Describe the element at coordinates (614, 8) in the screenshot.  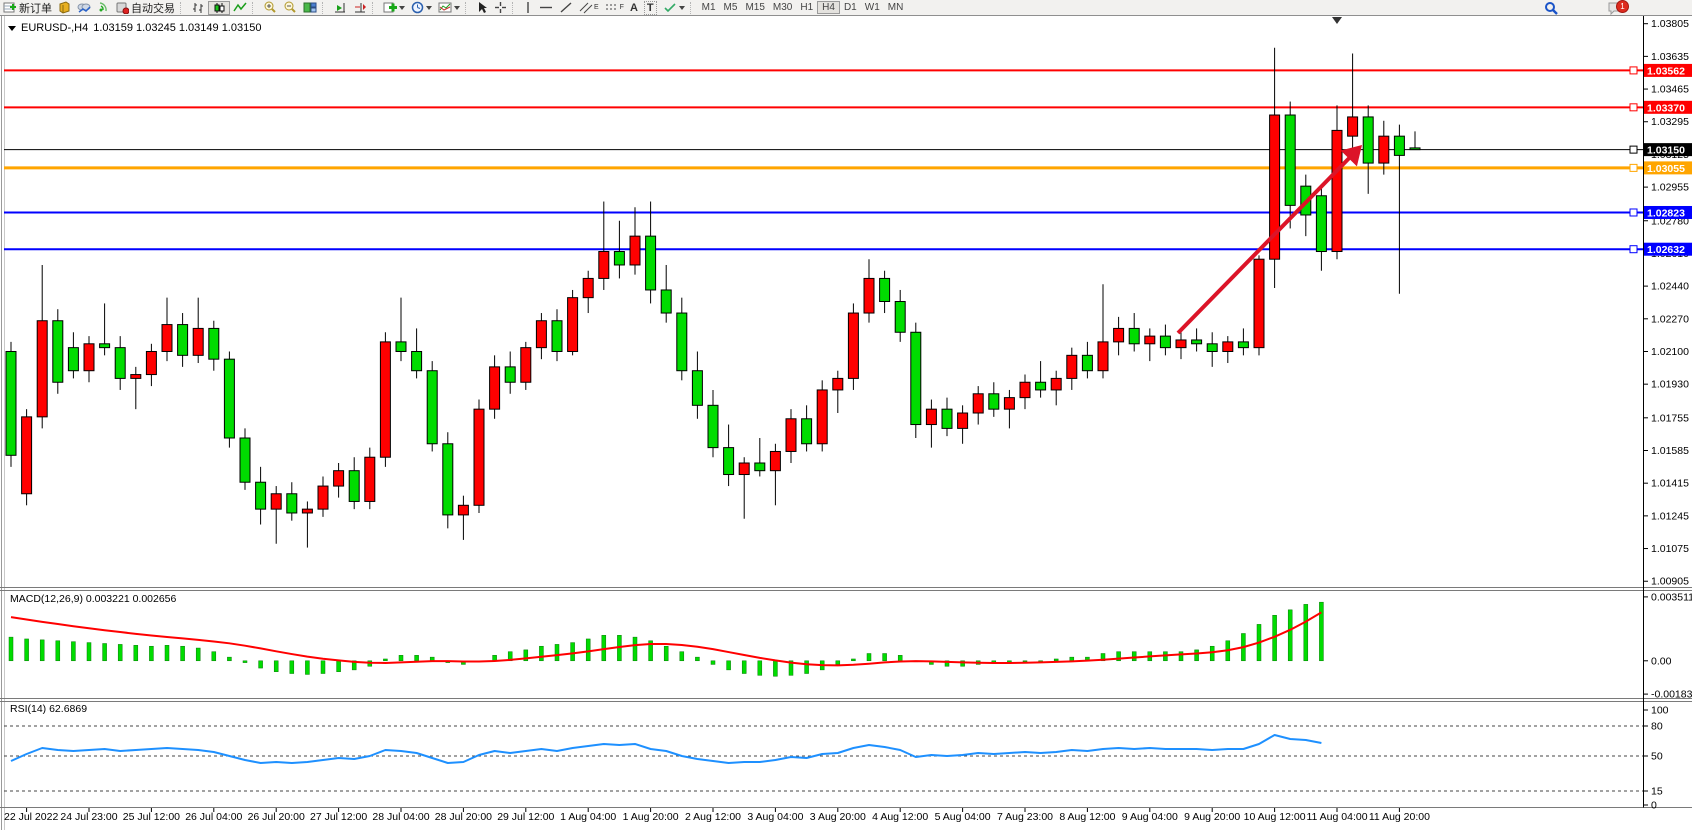
I see `fibonacci-tool: F` at that location.